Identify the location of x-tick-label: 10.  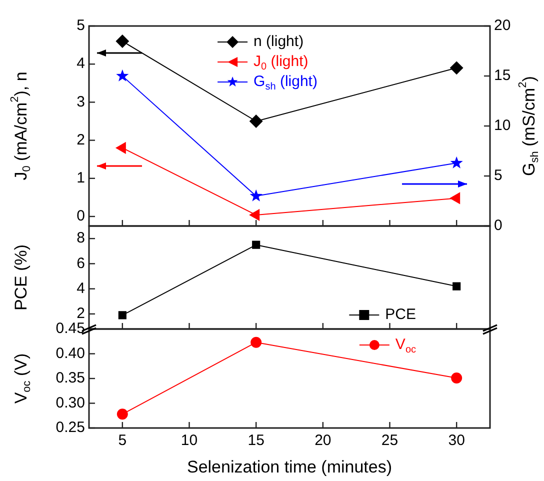
(189, 441).